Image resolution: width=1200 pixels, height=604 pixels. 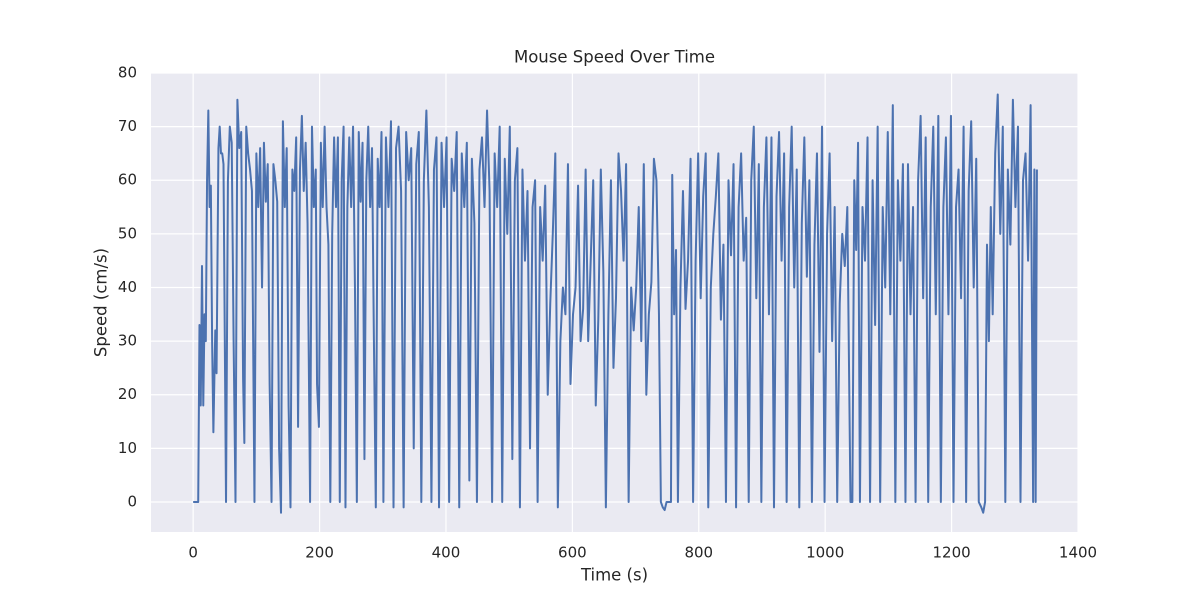 What do you see at coordinates (101, 302) in the screenshot?
I see `y-axis-label: Speed (cm/s)` at bounding box center [101, 302].